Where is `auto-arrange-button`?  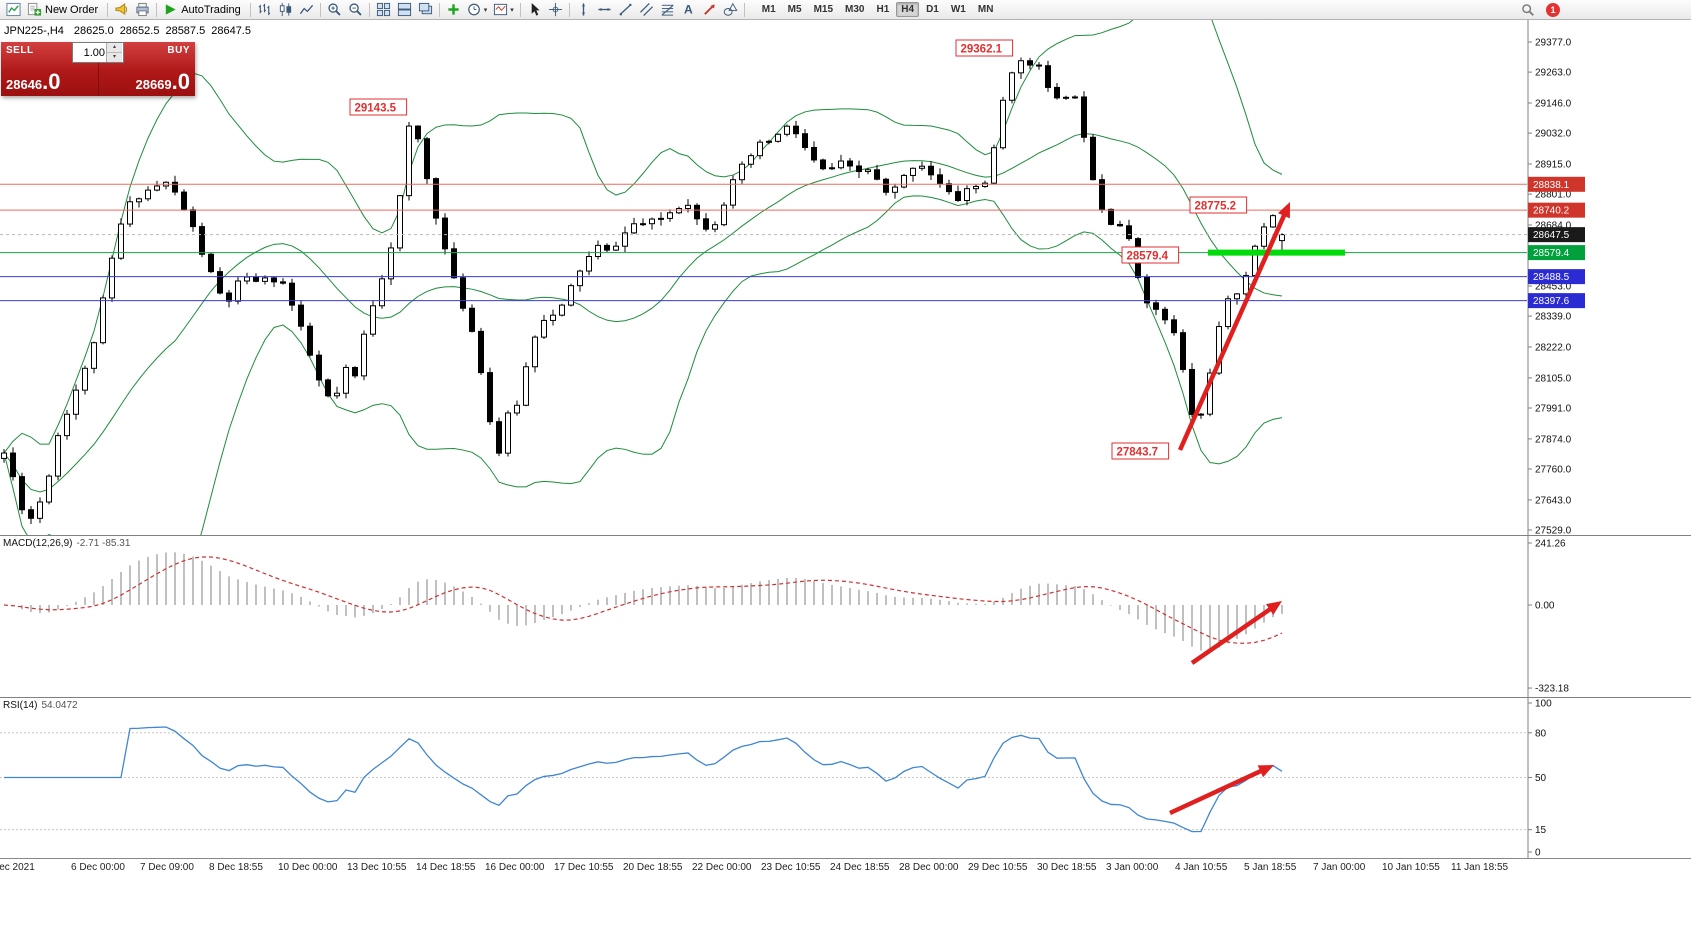
auto-arrange-button is located at coordinates (404, 10).